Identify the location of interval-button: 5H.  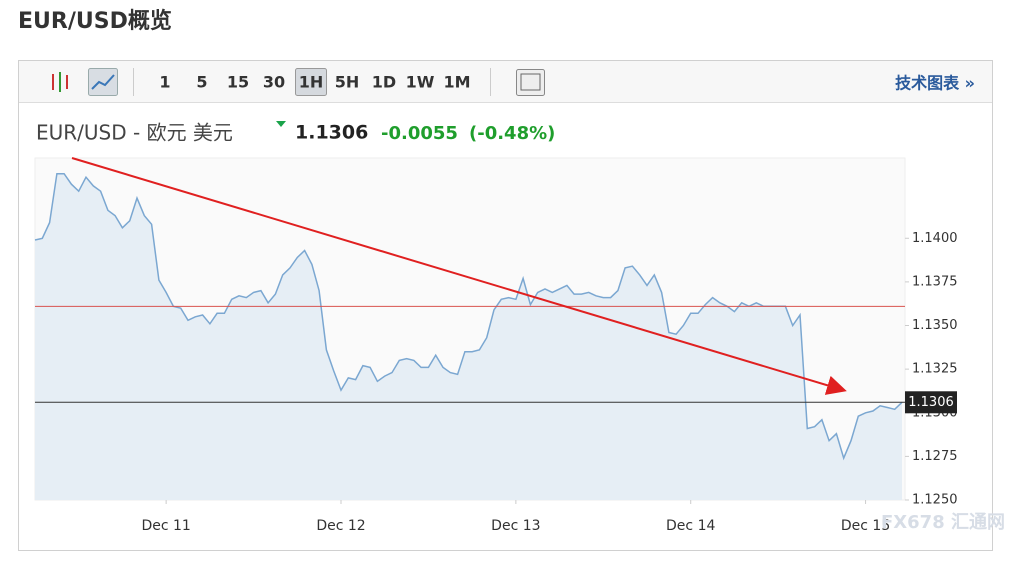
(347, 82).